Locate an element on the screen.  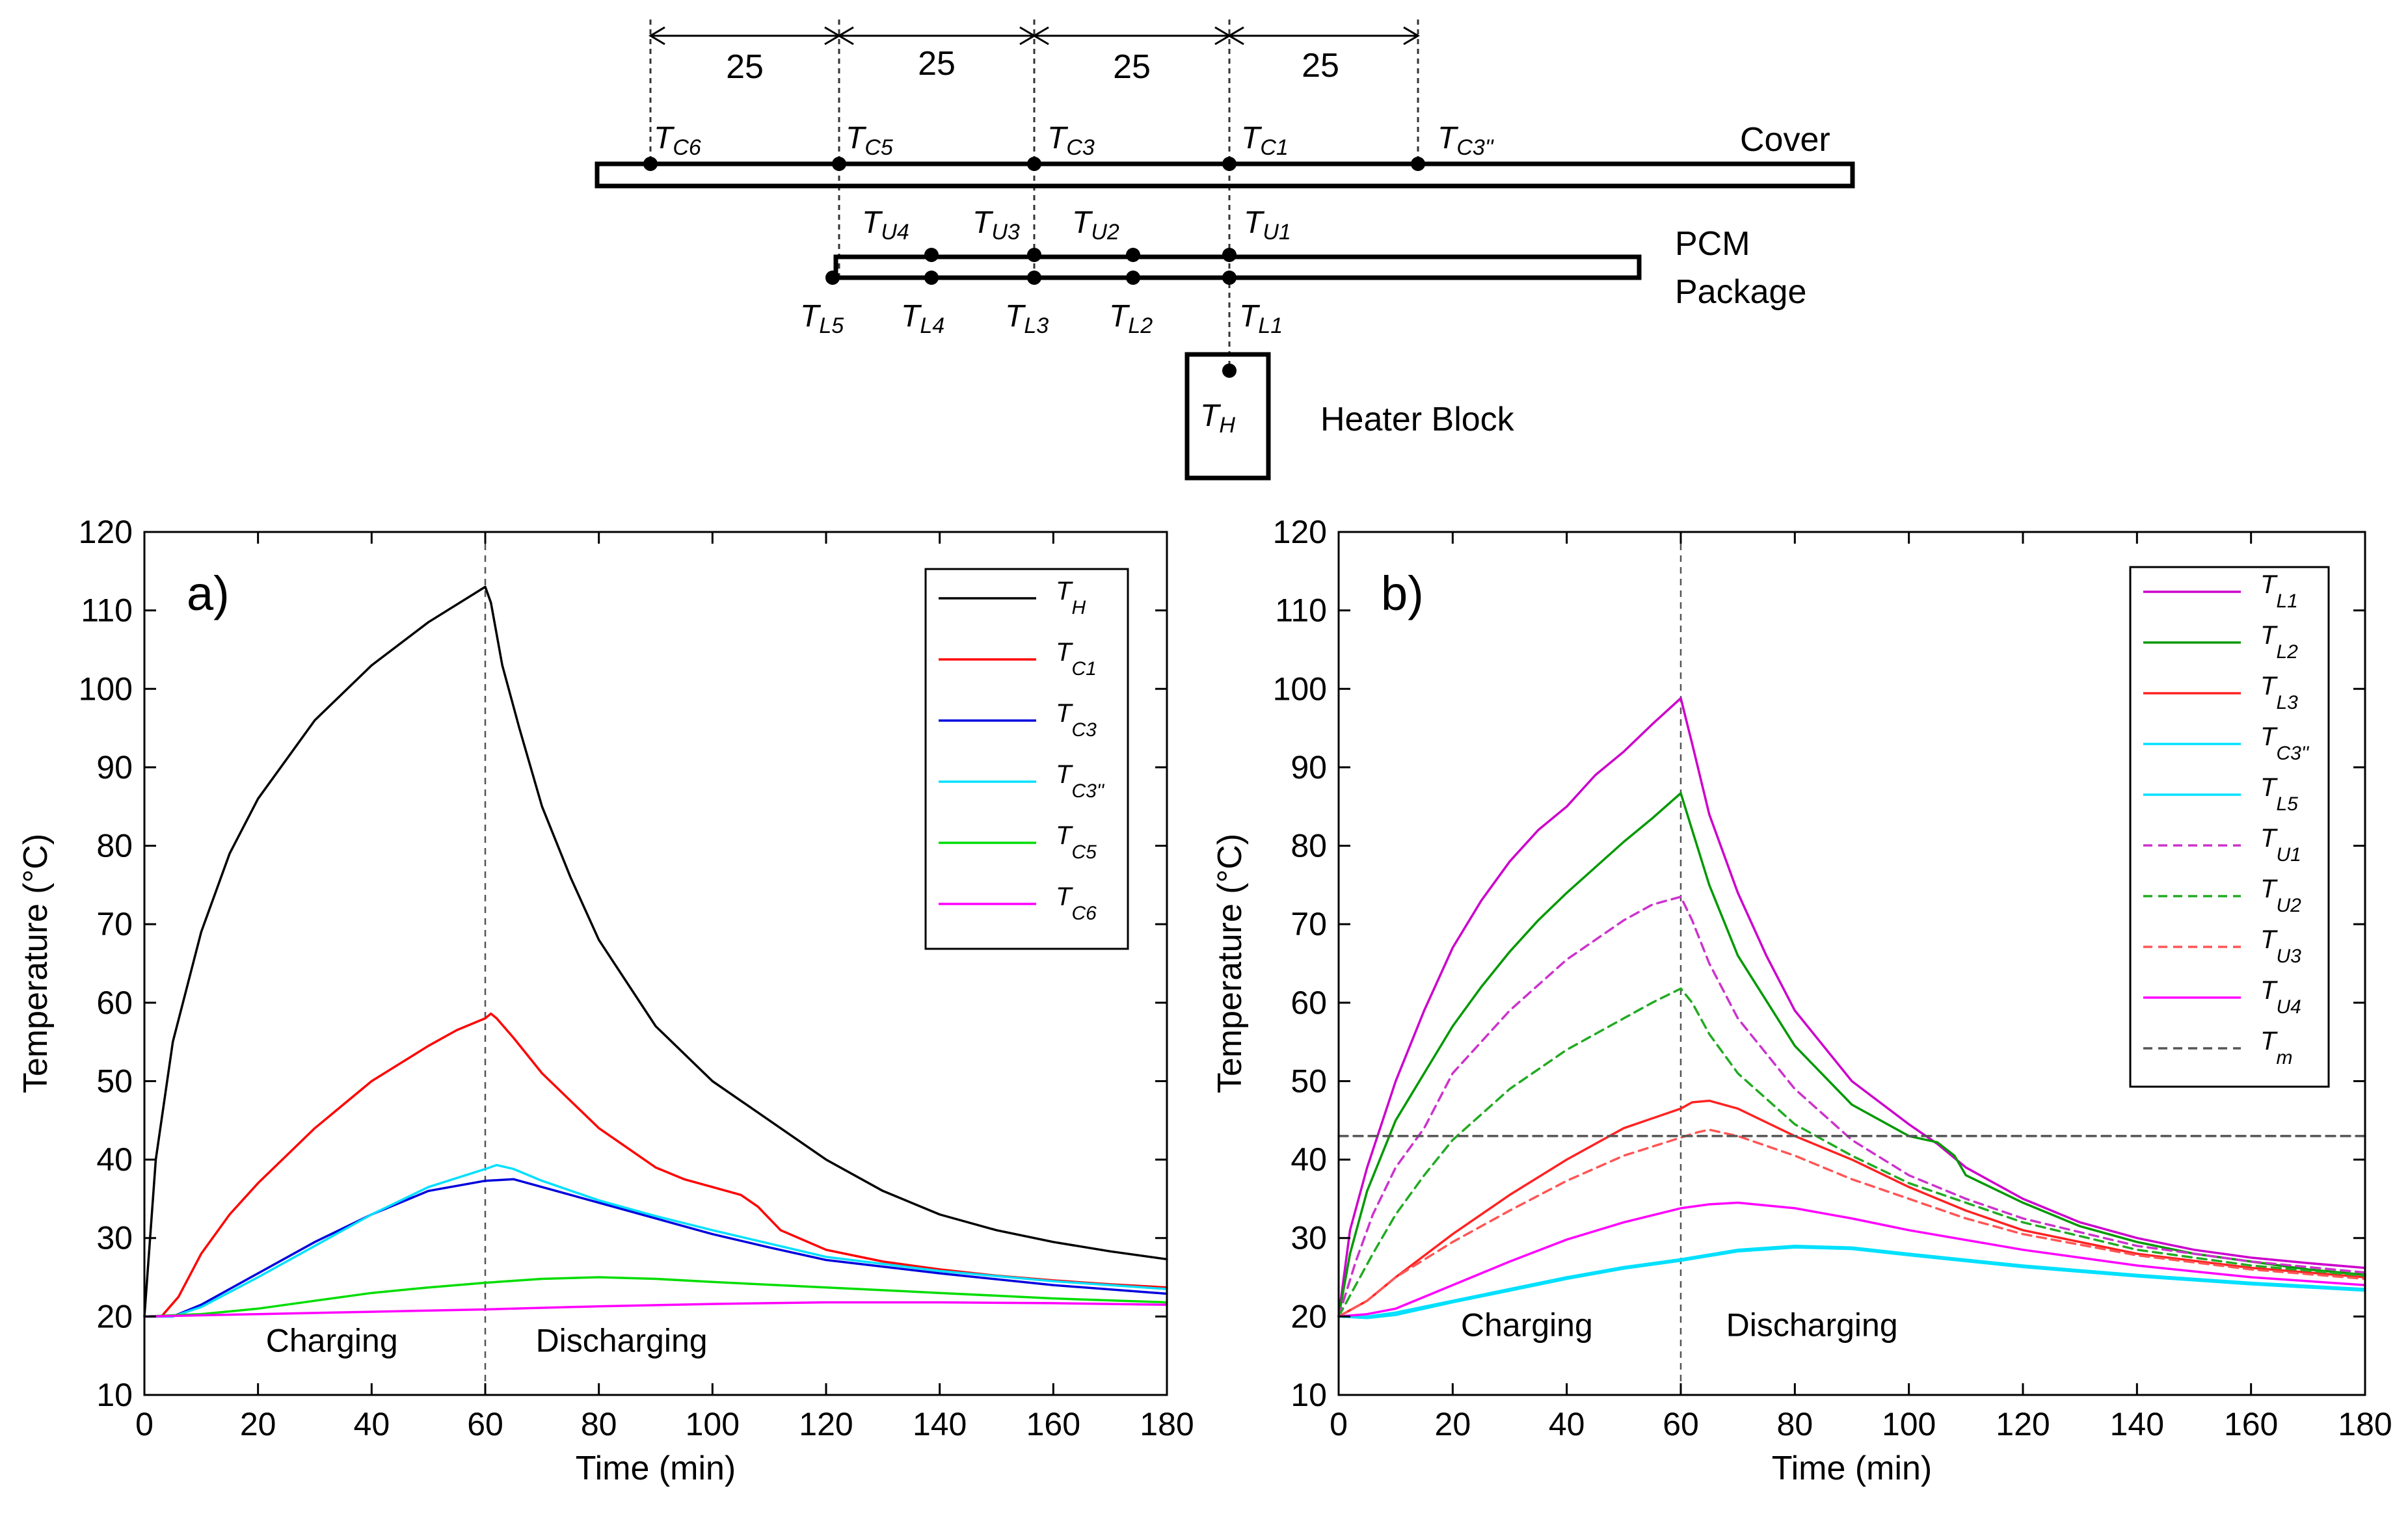
legend-entry-sub: C1 is located at coordinates (1083, 669).